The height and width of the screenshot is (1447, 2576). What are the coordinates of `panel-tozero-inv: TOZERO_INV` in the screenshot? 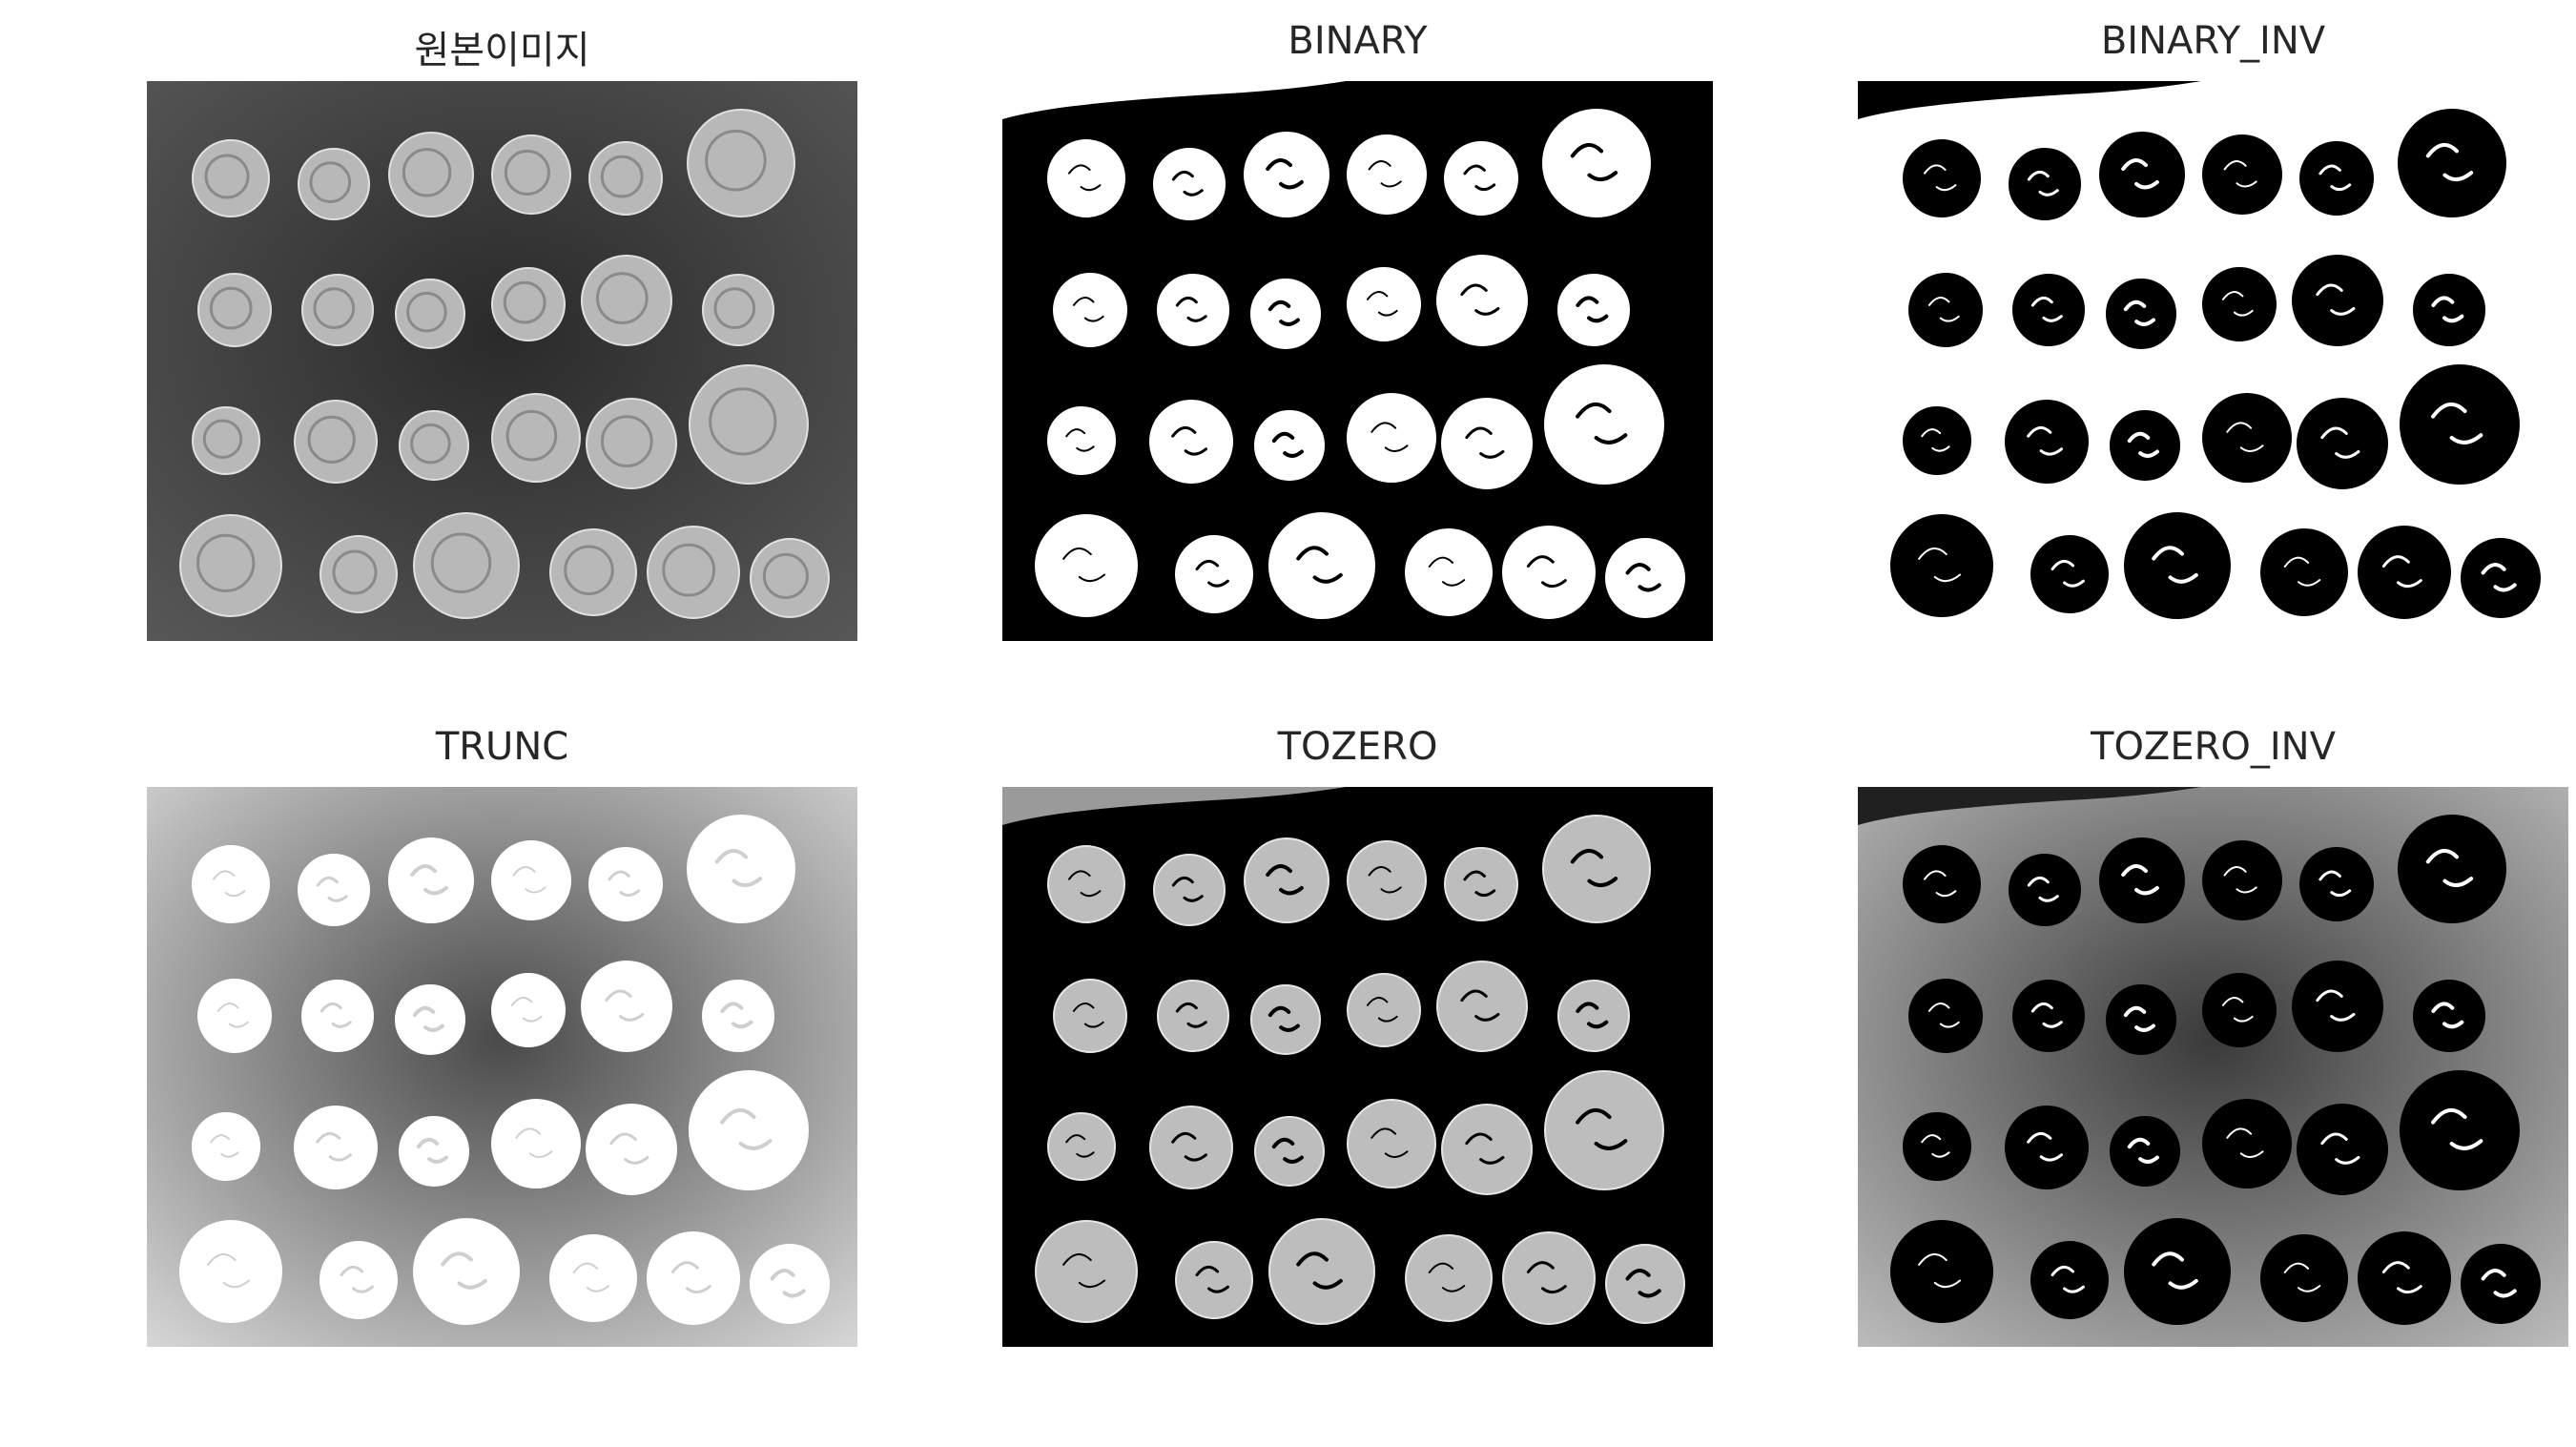 It's located at (2213, 1032).